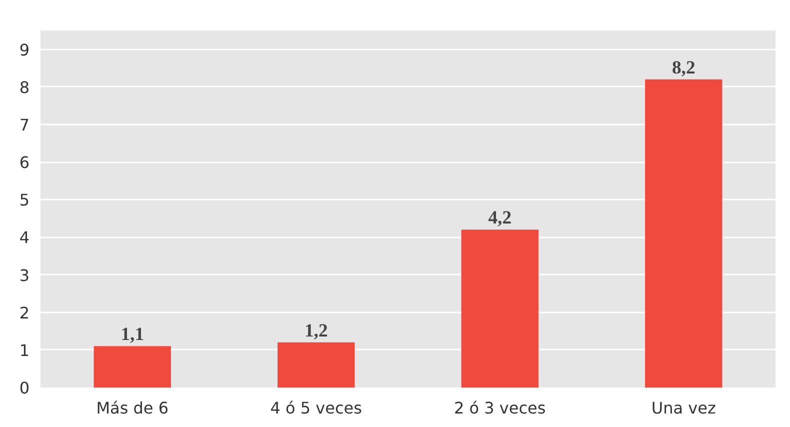 This screenshot has width=790, height=427. Describe the element at coordinates (24, 350) in the screenshot. I see `y-tick-label: 1` at that location.